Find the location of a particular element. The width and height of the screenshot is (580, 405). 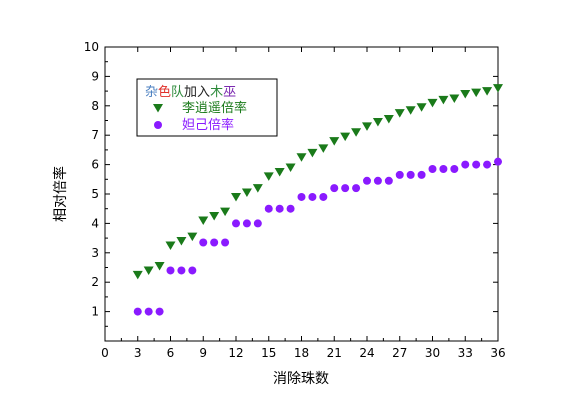

legend-title: 杂色队加入木巫 is located at coordinates (190, 92).